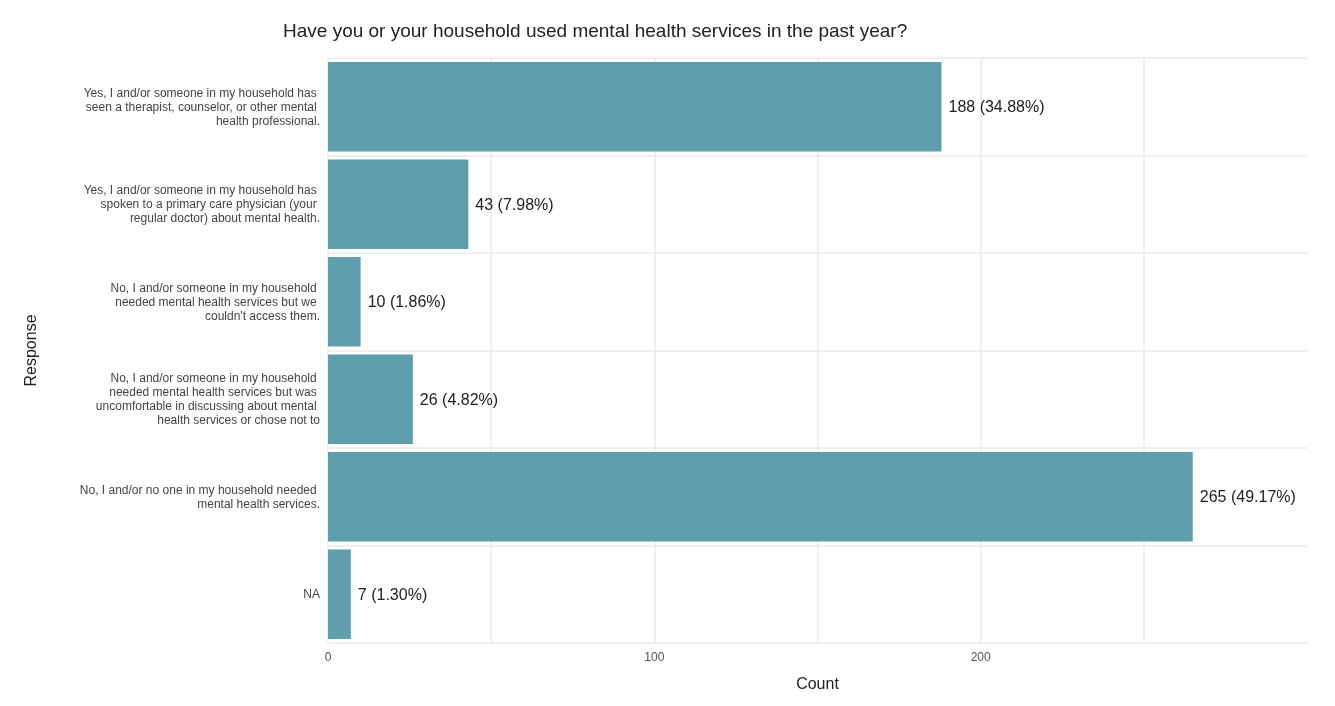 The height and width of the screenshot is (706, 1335). Describe the element at coordinates (654, 657) in the screenshot. I see `x-tick-label: 100` at that location.